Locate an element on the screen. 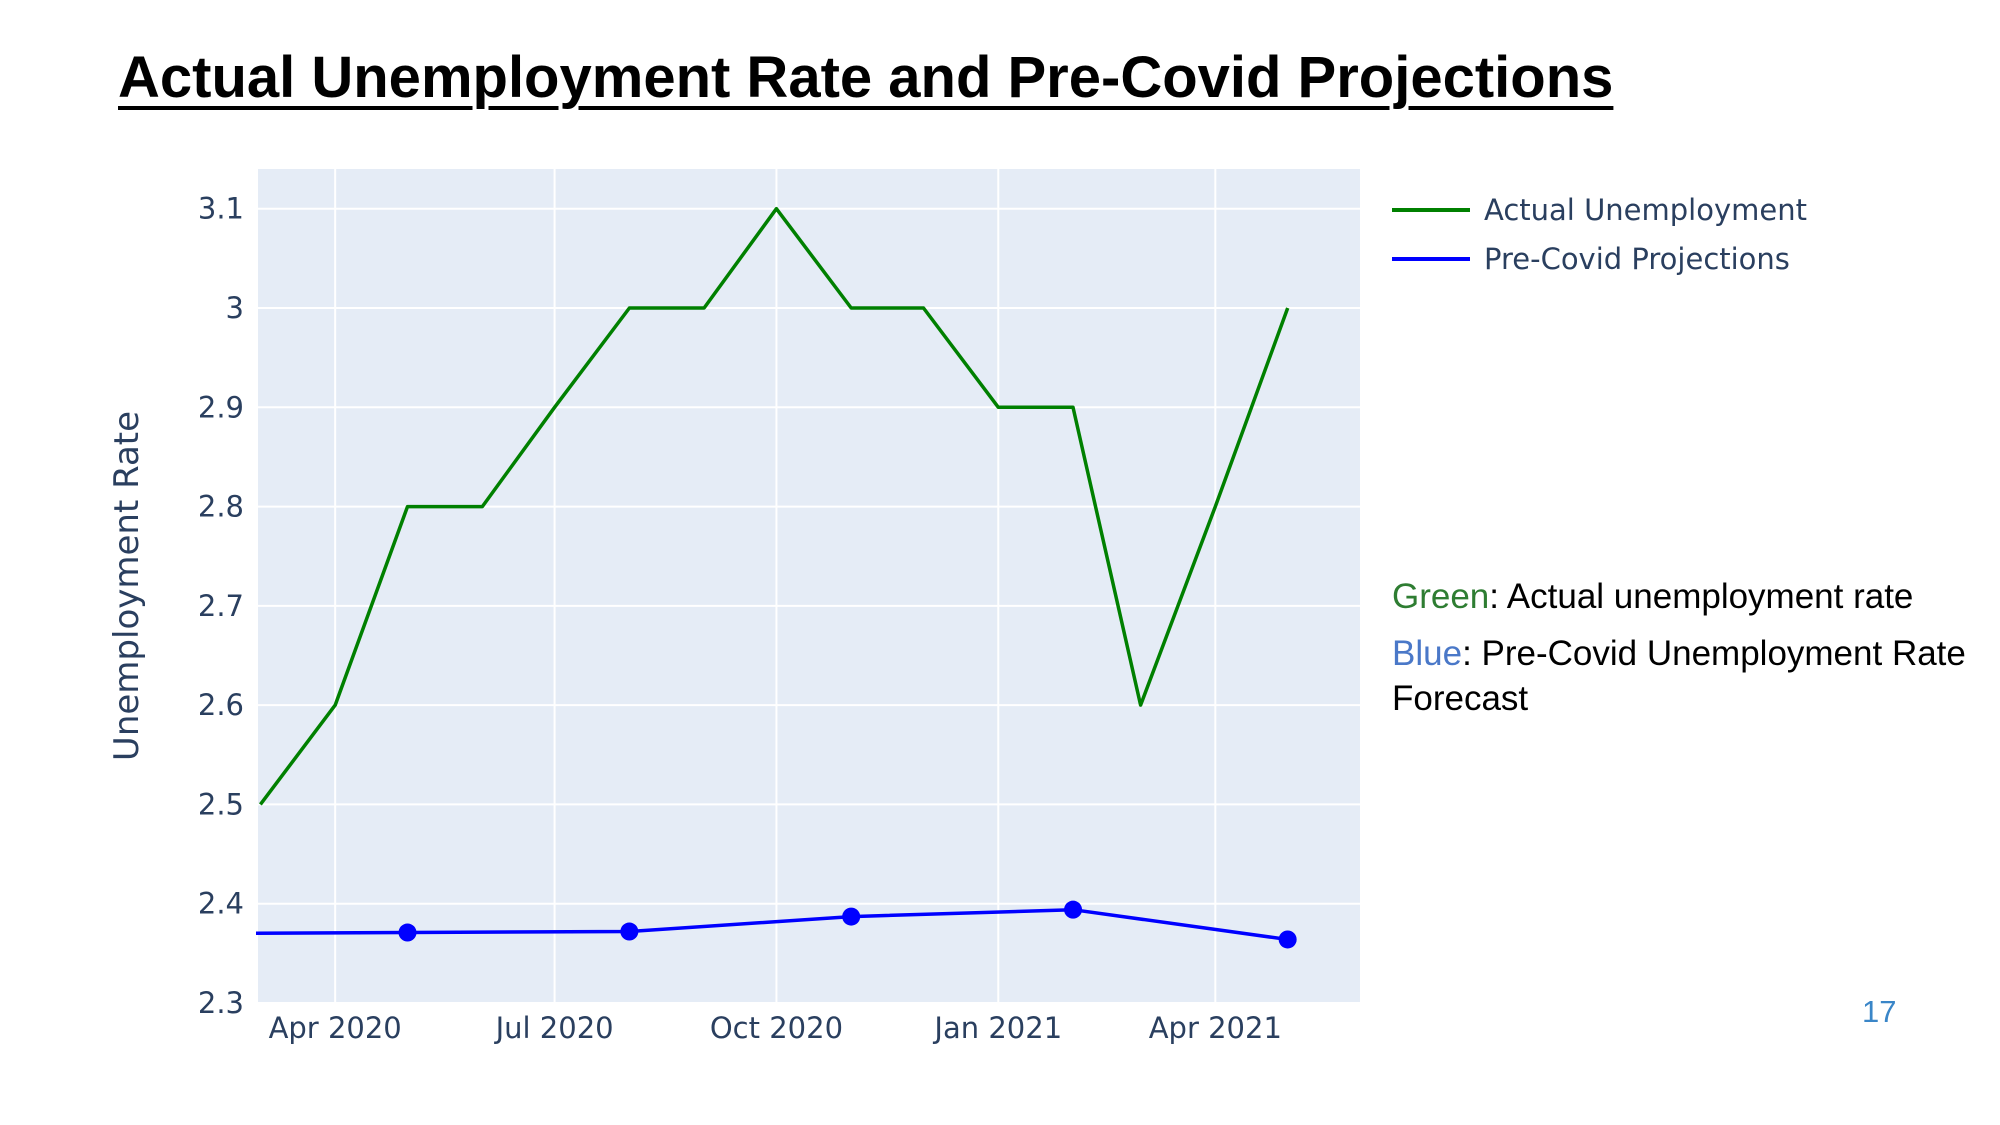 The width and height of the screenshot is (2000, 1125). page-number: 17 is located at coordinates (1879, 1011).